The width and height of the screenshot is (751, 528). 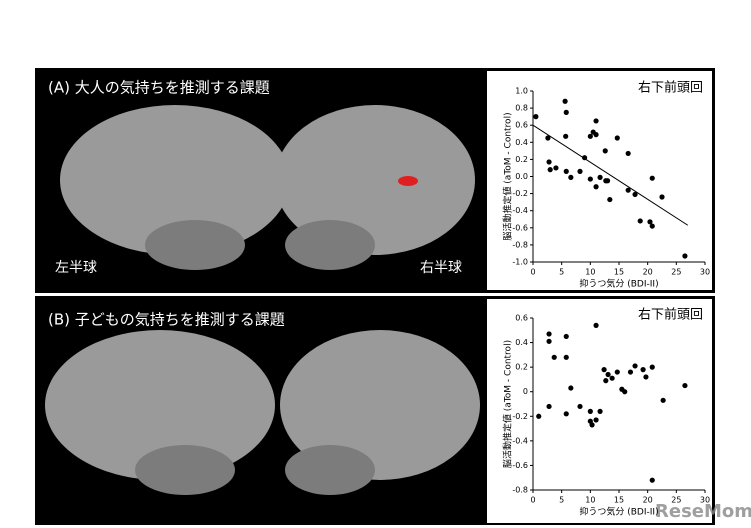 I want to click on plot-a-bg, so click(x=599, y=180).